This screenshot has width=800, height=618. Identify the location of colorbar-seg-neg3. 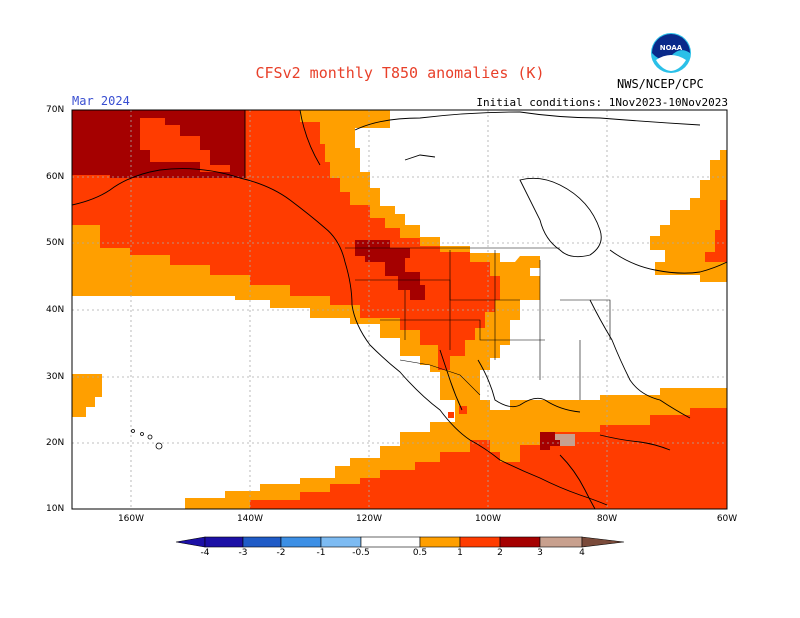
(262, 542).